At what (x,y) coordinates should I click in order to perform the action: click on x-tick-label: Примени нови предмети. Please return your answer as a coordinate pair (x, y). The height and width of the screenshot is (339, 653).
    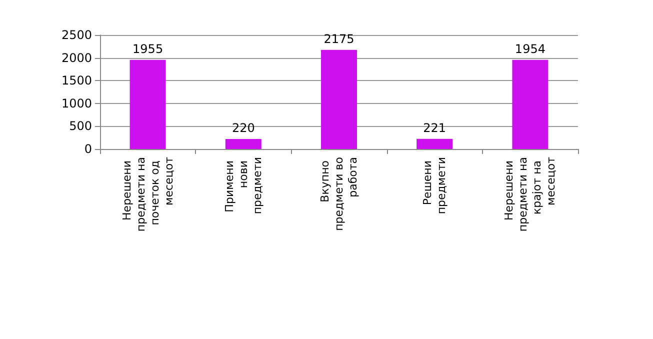
    Looking at the image, I should click on (243, 185).